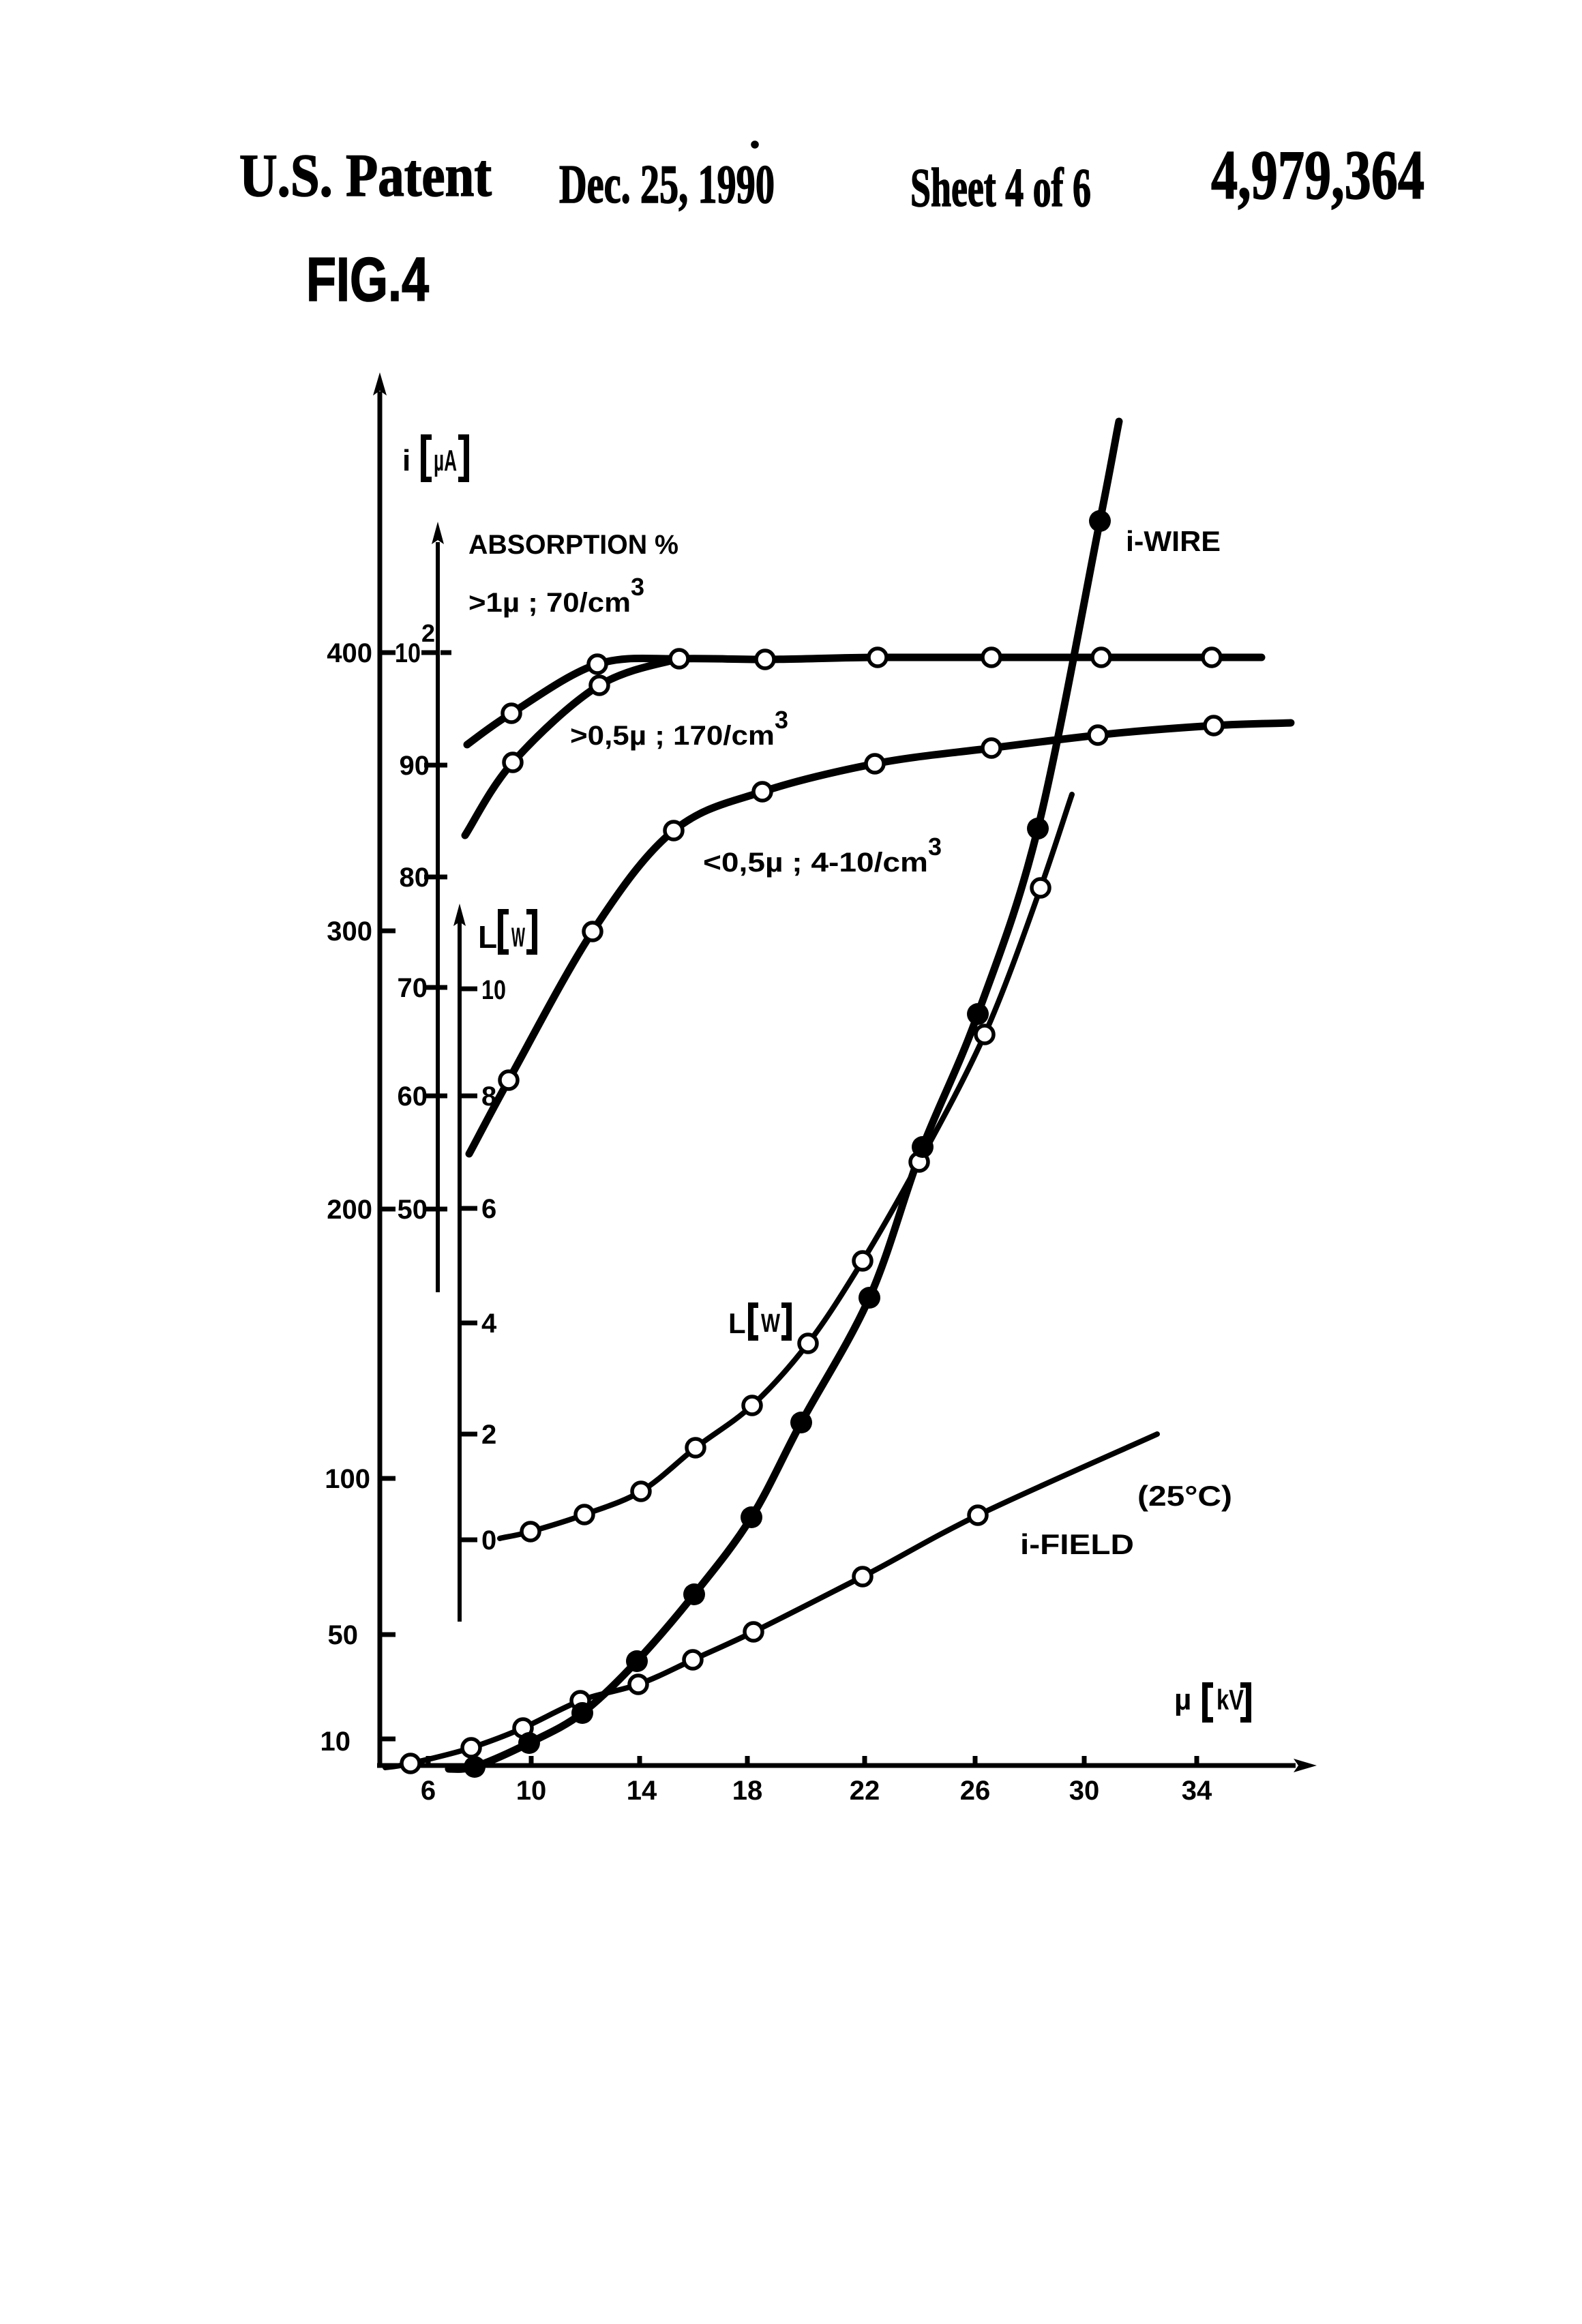  I want to click on svg-text: 90, so click(415, 766).